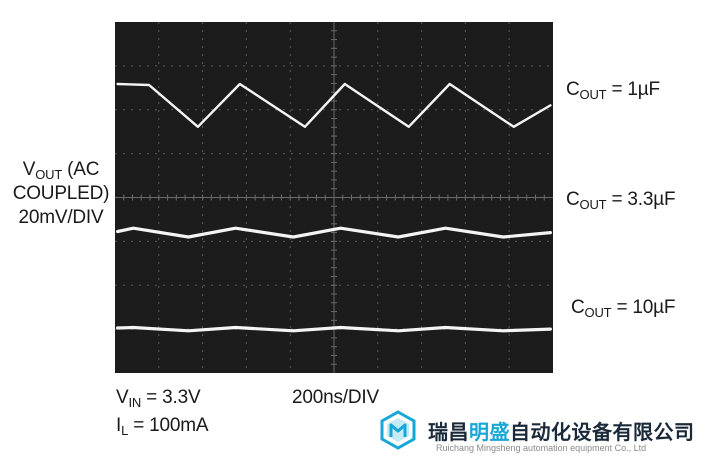 The width and height of the screenshot is (708, 459). What do you see at coordinates (613, 90) in the screenshot?
I see `series-label-cout-1uf: COUT = 1µF` at bounding box center [613, 90].